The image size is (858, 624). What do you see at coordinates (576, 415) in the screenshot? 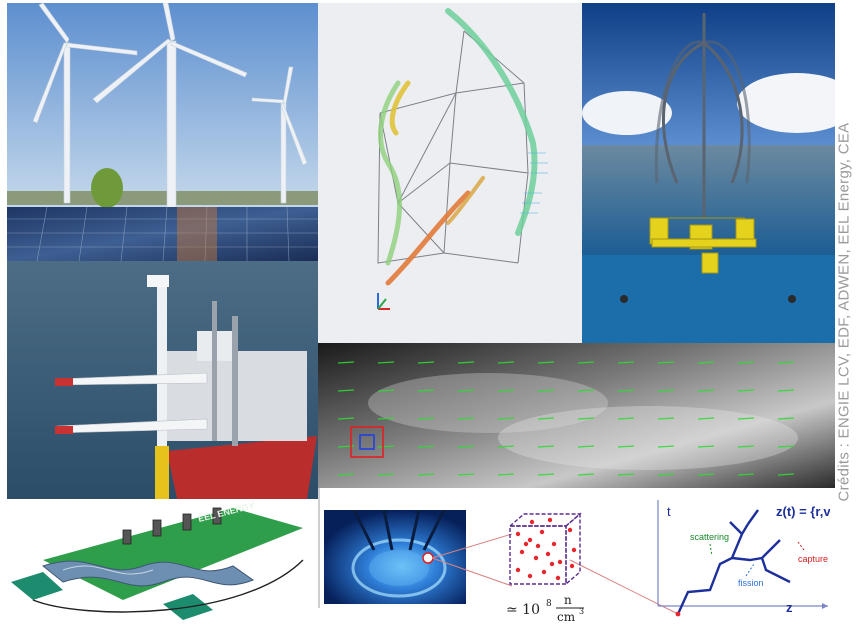
I see `flow-field-image` at bounding box center [576, 415].